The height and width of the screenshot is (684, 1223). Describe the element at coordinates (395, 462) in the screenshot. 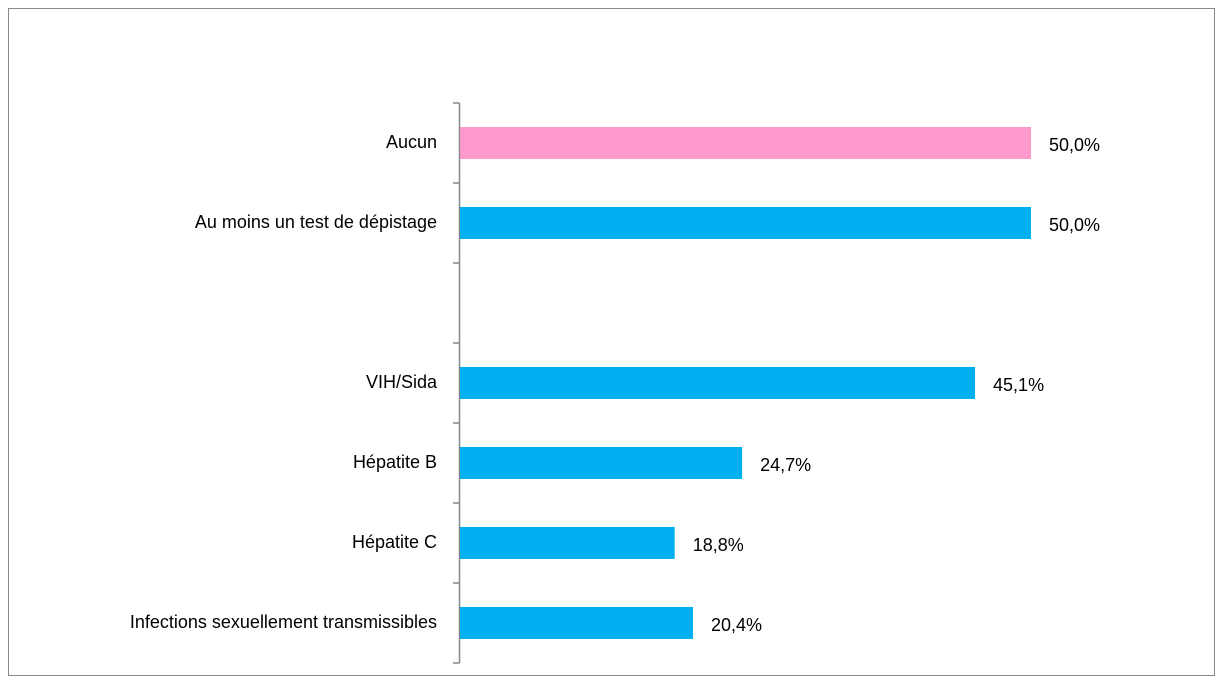

I see `y-tick-label: Hépatite B` at that location.